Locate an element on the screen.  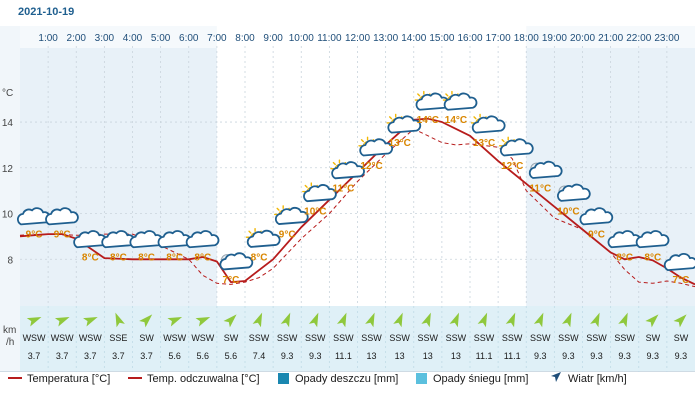
temperature-label: 10°C is located at coordinates (568, 212).